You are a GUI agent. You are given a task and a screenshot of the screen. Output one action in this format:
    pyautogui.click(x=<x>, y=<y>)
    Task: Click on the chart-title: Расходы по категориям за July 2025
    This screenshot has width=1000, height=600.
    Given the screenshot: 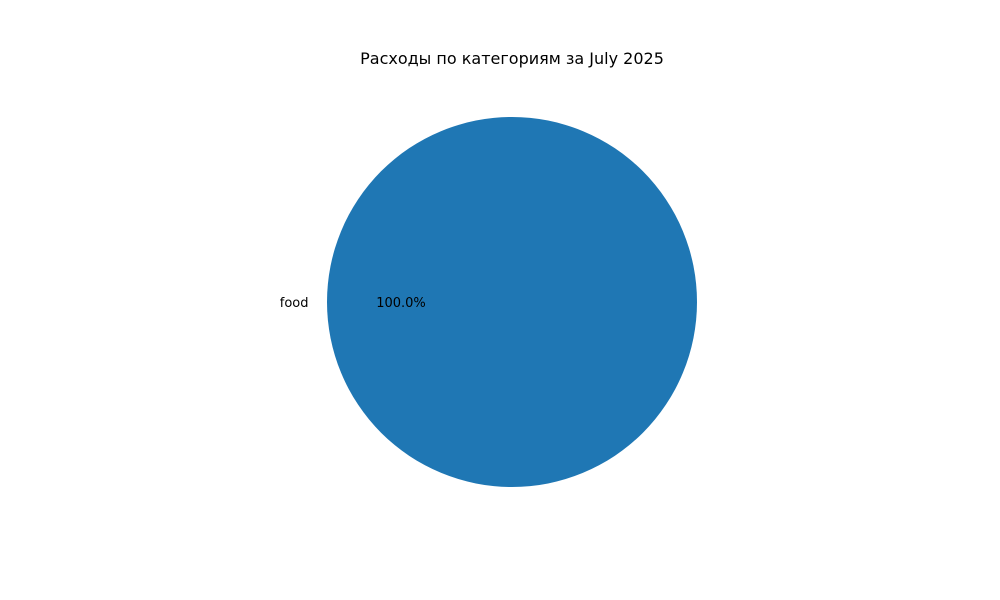 What is the action you would take?
    pyautogui.click(x=512, y=58)
    